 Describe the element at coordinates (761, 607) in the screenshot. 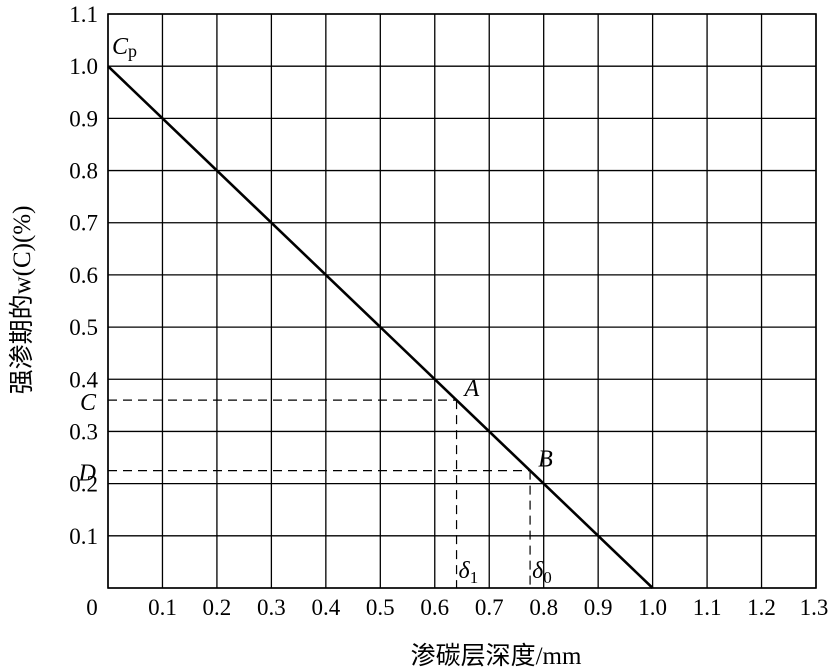

I see `x-tick-label: 1.2` at that location.